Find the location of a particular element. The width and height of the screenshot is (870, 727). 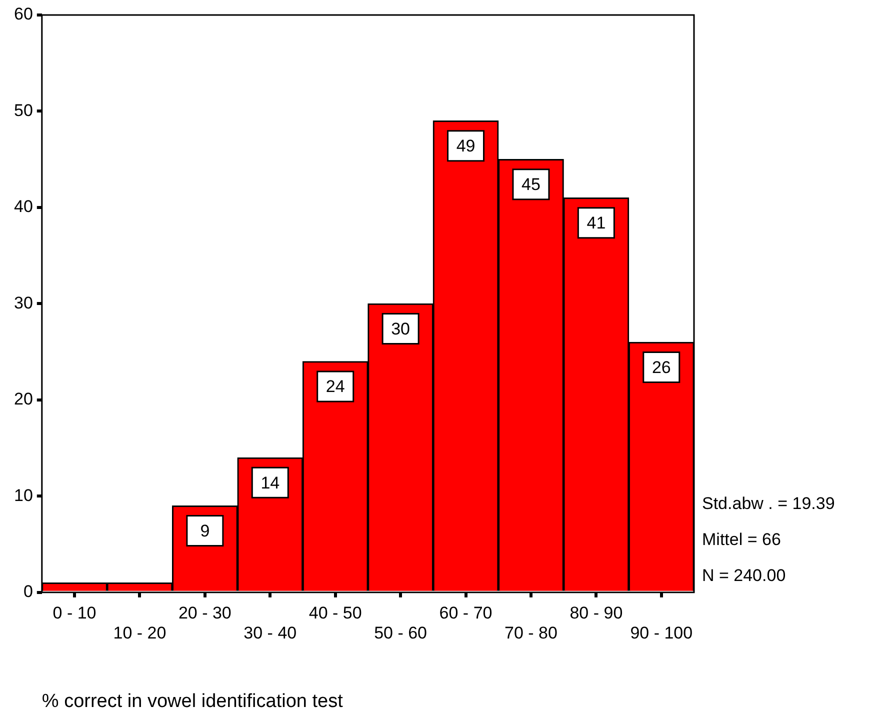

x-tick-label: 0 - 10 is located at coordinates (74, 612).